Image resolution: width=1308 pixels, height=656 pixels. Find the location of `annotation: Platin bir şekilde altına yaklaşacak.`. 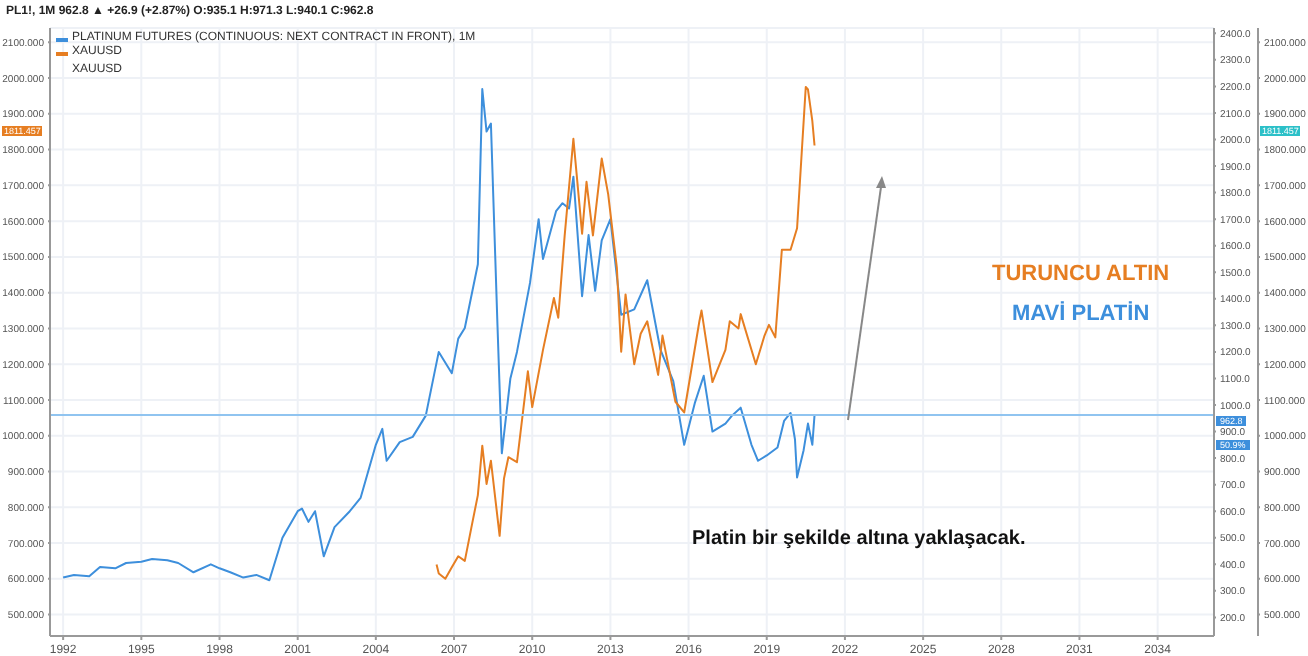

annotation: Platin bir şekilde altına yaklaşacak. is located at coordinates (859, 539).